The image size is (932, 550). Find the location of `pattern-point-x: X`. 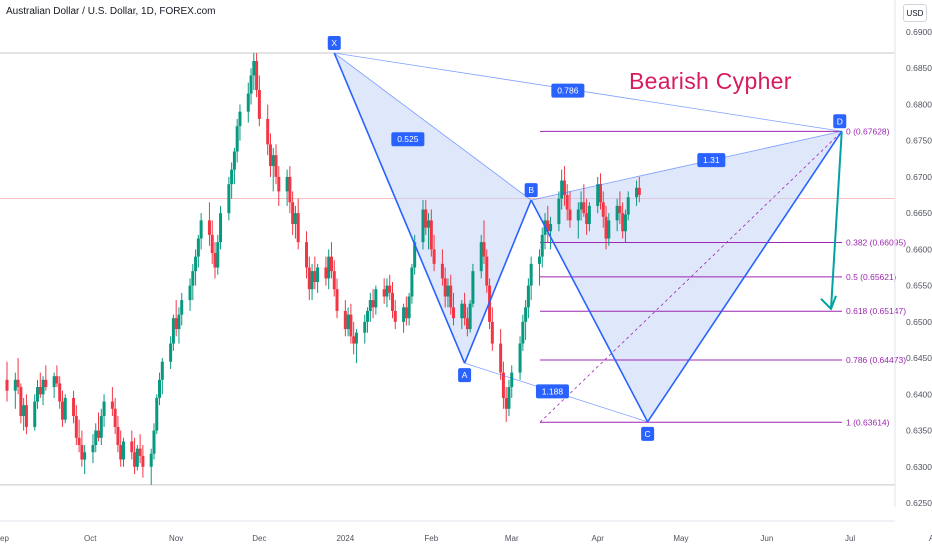

pattern-point-x: X is located at coordinates (334, 43).